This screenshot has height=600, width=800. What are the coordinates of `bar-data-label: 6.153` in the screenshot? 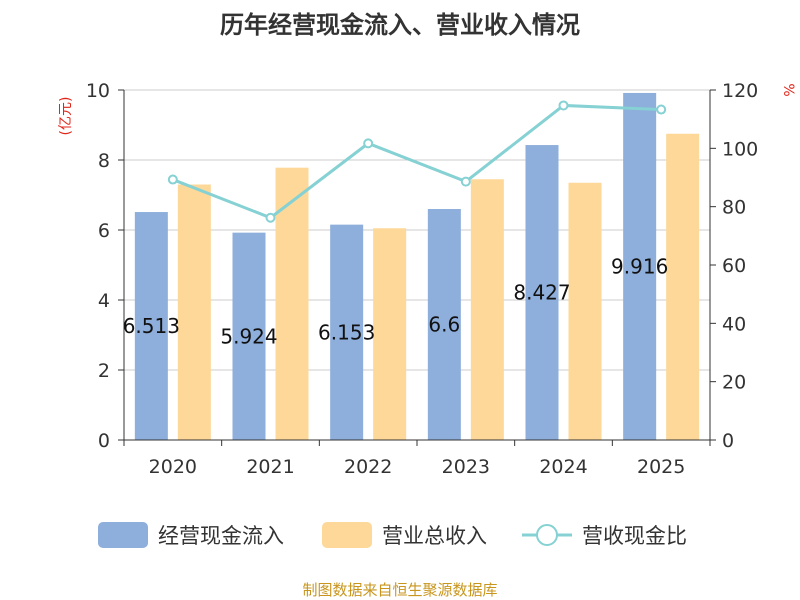 It's located at (346, 332).